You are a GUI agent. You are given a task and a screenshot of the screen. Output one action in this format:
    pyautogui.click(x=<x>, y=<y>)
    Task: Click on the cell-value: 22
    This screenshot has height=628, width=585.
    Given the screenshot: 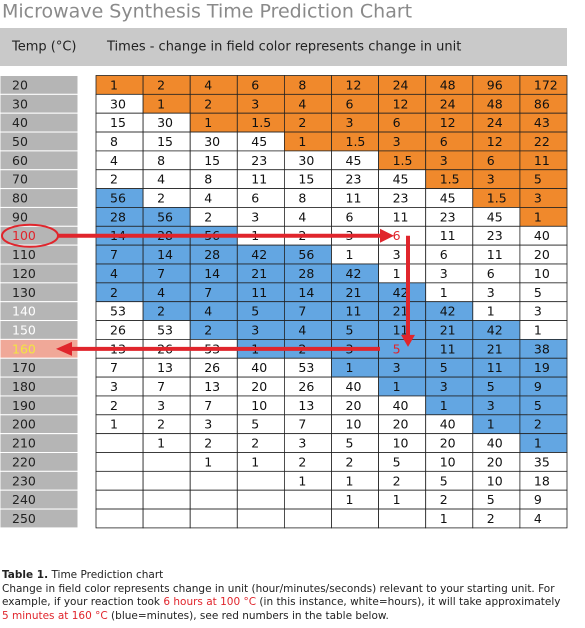 What is the action you would take?
    pyautogui.click(x=542, y=141)
    